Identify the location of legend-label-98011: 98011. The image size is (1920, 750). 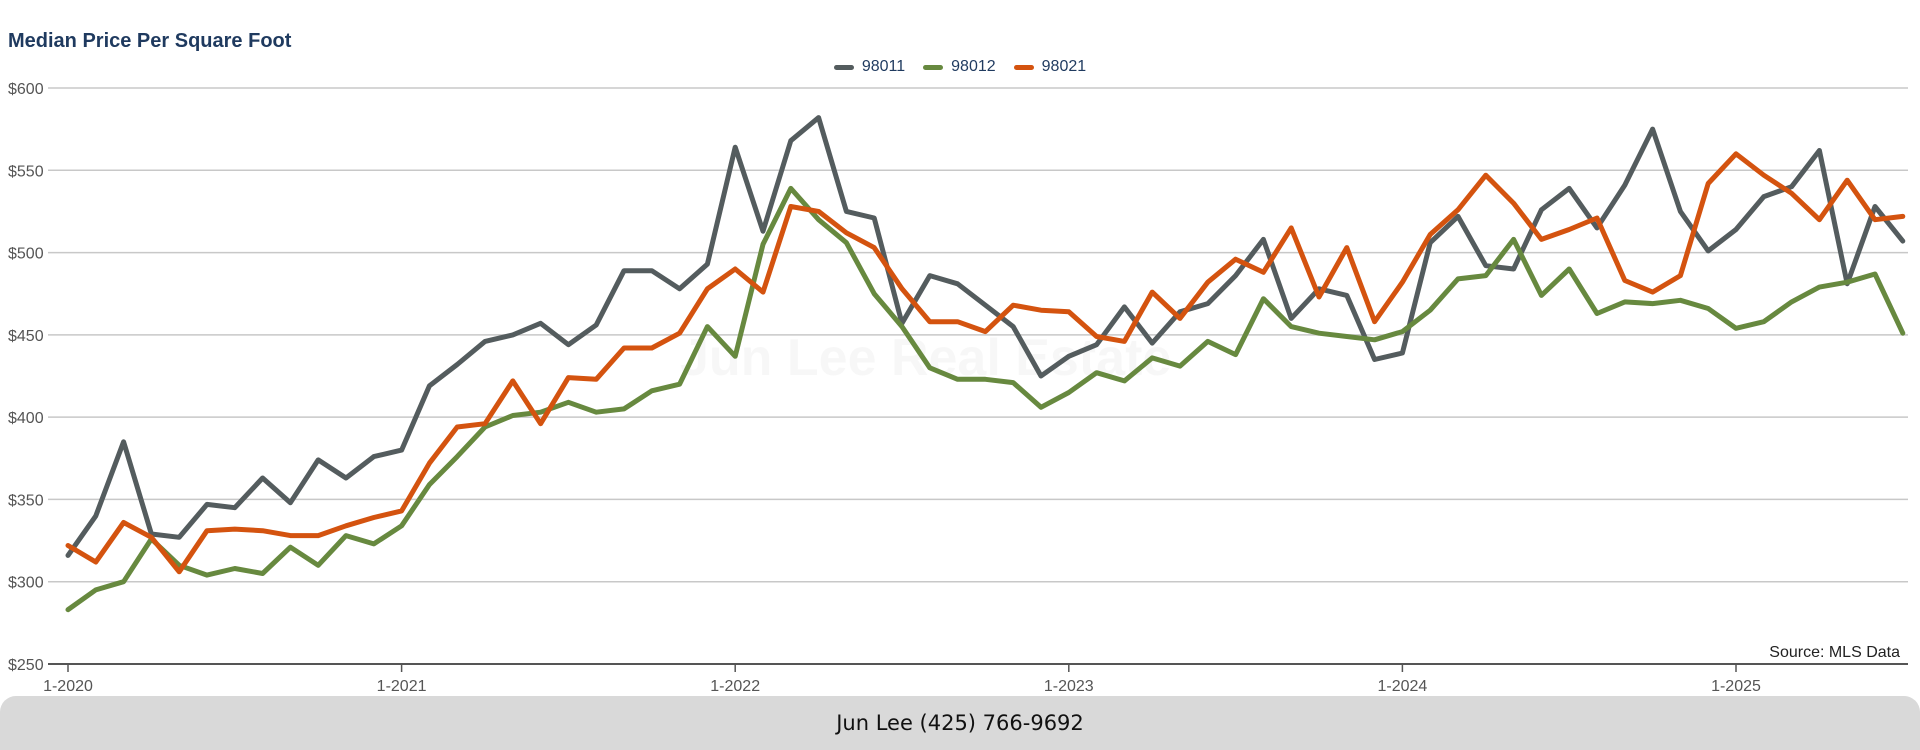
(883, 66).